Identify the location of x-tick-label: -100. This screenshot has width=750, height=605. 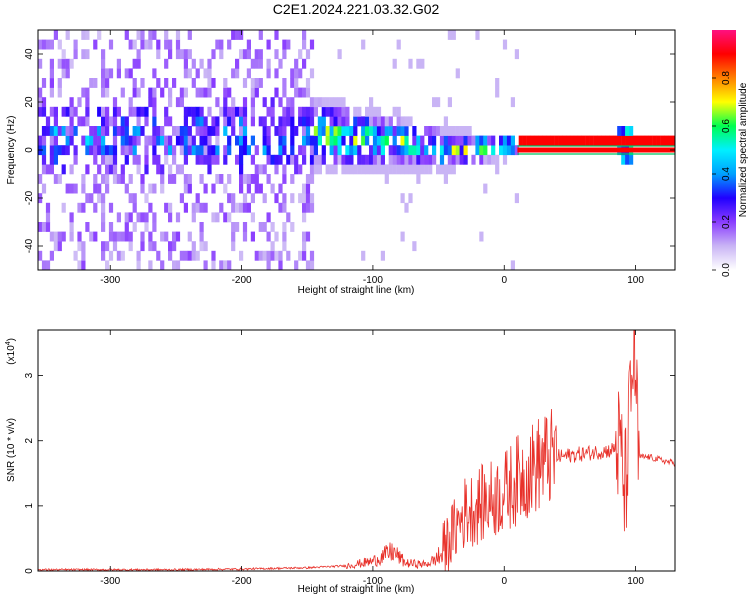
(373, 280).